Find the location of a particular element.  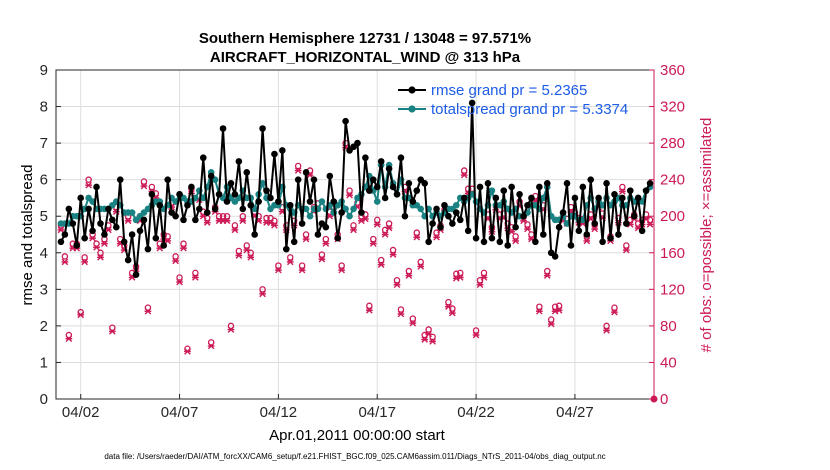

y-right-tick-label: 200 is located at coordinates (672, 216).